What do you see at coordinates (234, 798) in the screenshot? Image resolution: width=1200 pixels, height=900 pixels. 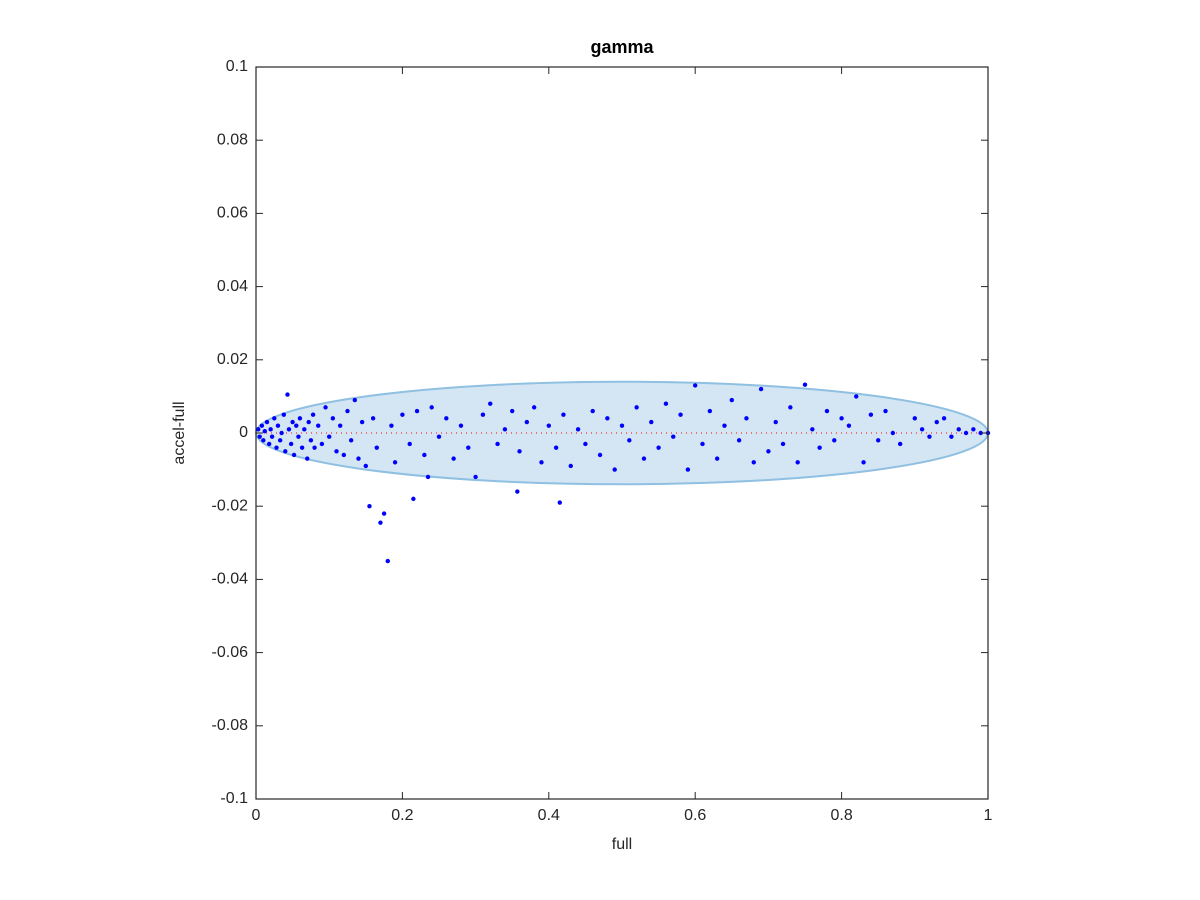 I see `y-tick-label: -0.1` at bounding box center [234, 798].